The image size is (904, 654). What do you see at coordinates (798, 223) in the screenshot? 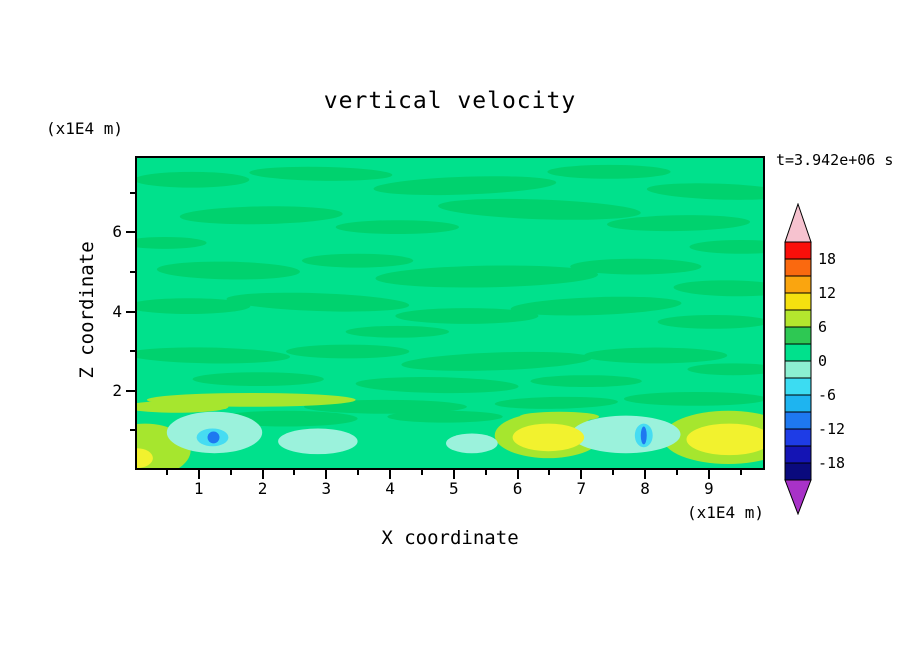
I see `colorbar-top-arrow` at bounding box center [798, 223].